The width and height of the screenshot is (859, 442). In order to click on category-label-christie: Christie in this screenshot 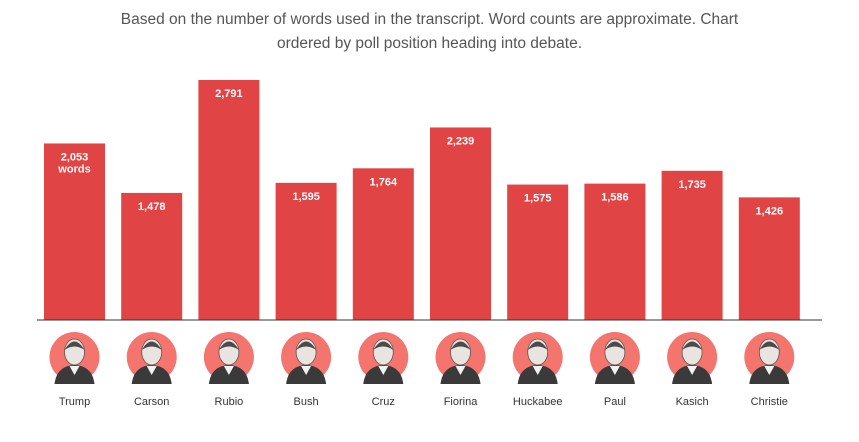, I will do `click(769, 402)`.